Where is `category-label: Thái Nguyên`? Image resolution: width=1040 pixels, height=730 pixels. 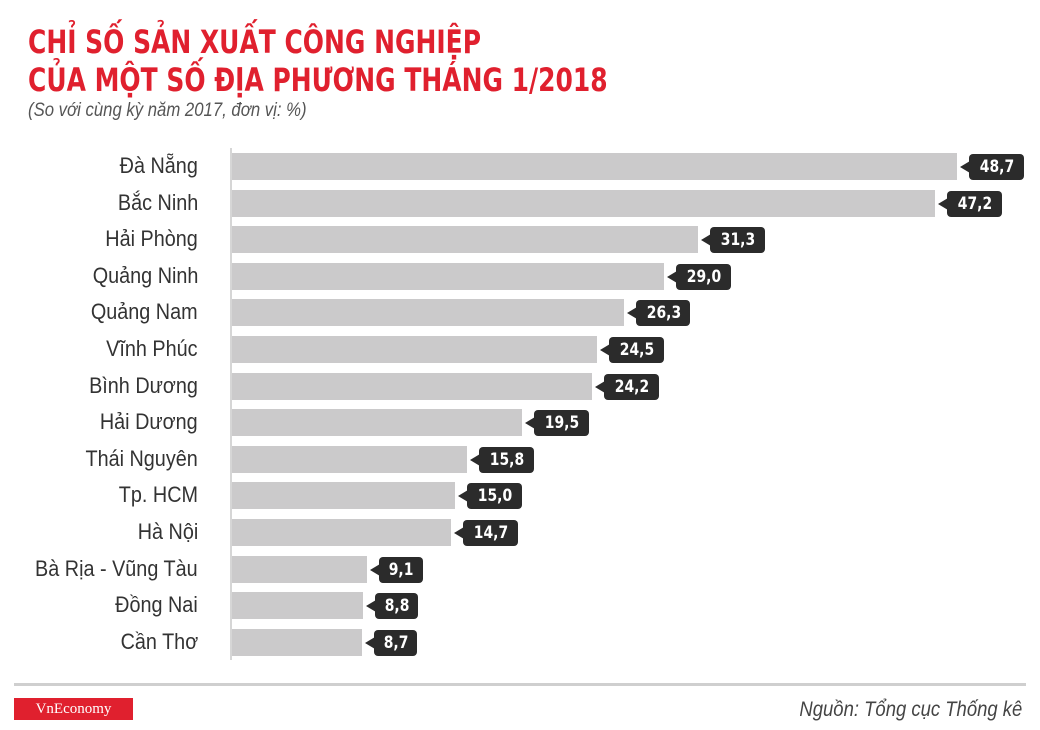 category-label: Thái Nguyên is located at coordinates (141, 458).